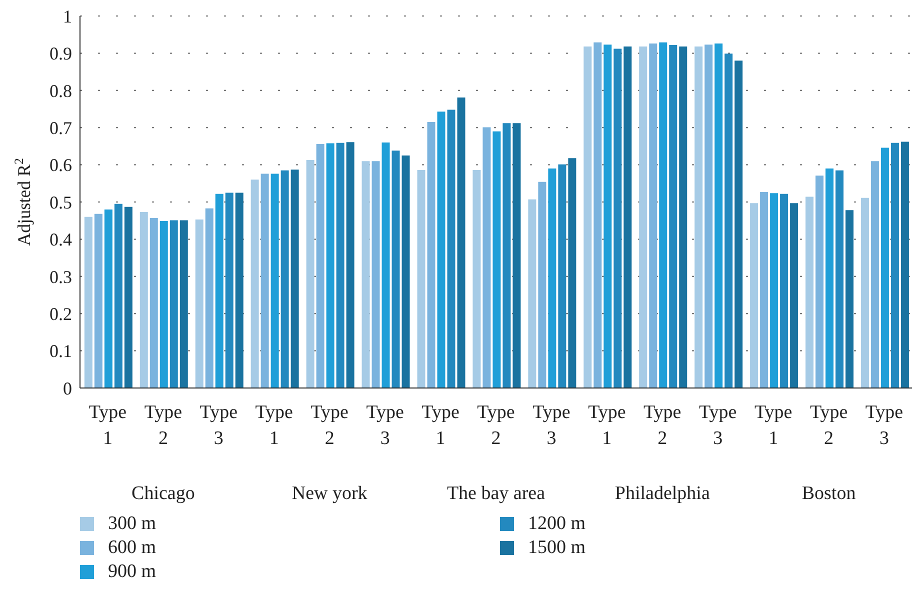  Describe the element at coordinates (61, 165) in the screenshot. I see `y-tick-label: 0.6` at that location.